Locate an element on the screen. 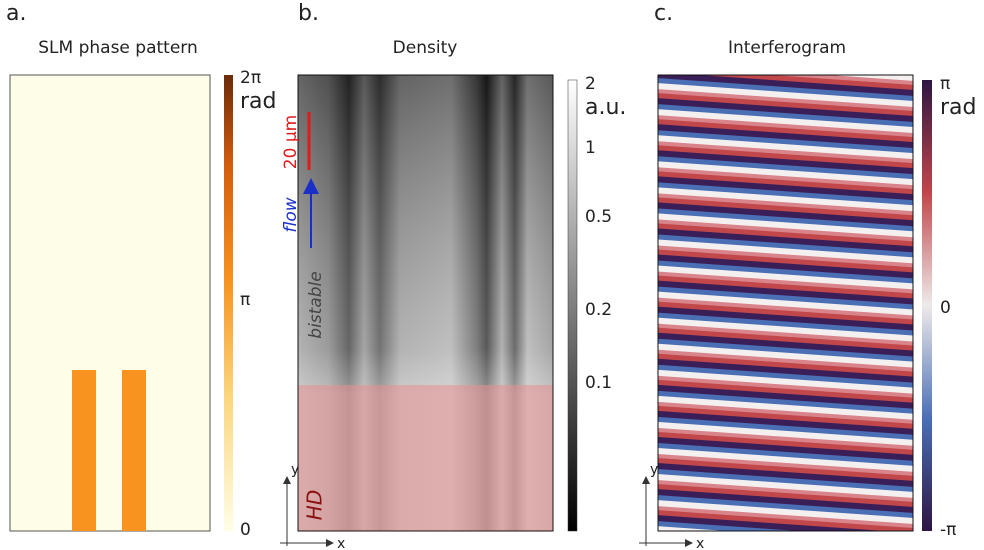 The height and width of the screenshot is (550, 984). scale-label: 20 μm is located at coordinates (291, 142).